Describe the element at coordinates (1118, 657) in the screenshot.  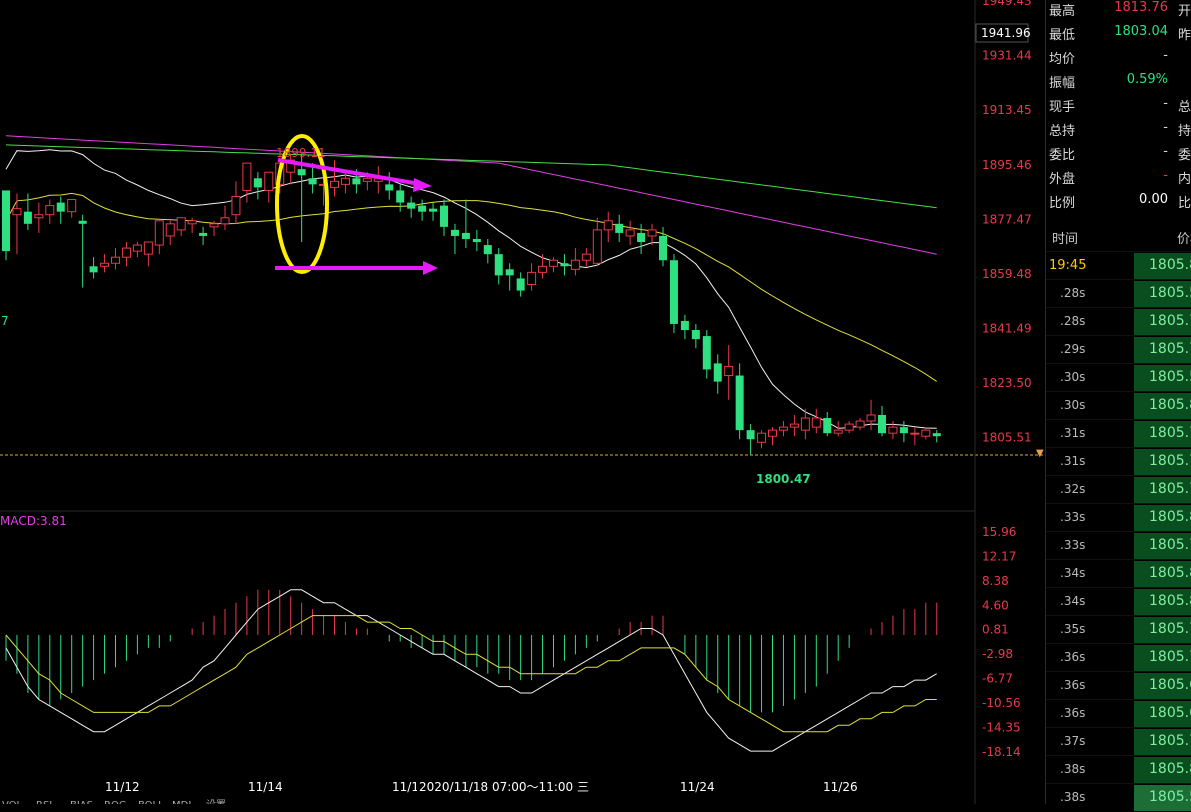
I see `tick-row: .36s 1805.7` at that location.